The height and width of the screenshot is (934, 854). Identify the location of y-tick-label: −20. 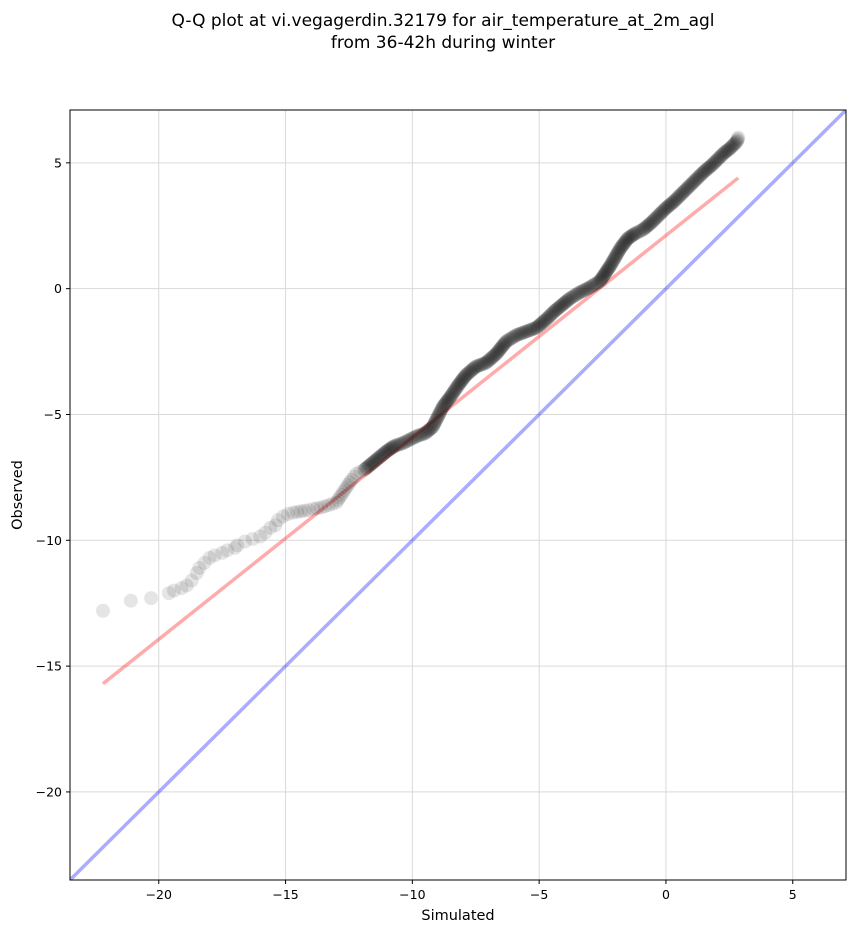
(49, 791).